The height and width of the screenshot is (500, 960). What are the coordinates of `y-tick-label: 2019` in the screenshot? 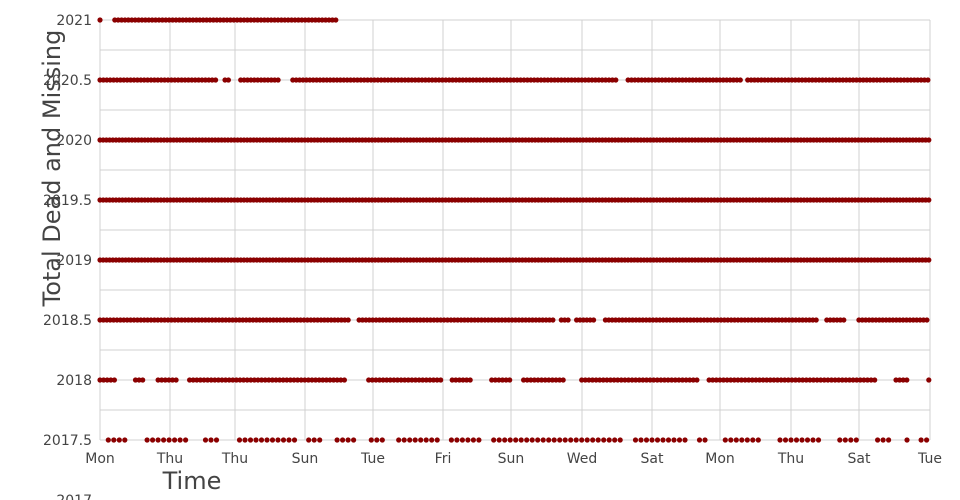 It's located at (74, 261).